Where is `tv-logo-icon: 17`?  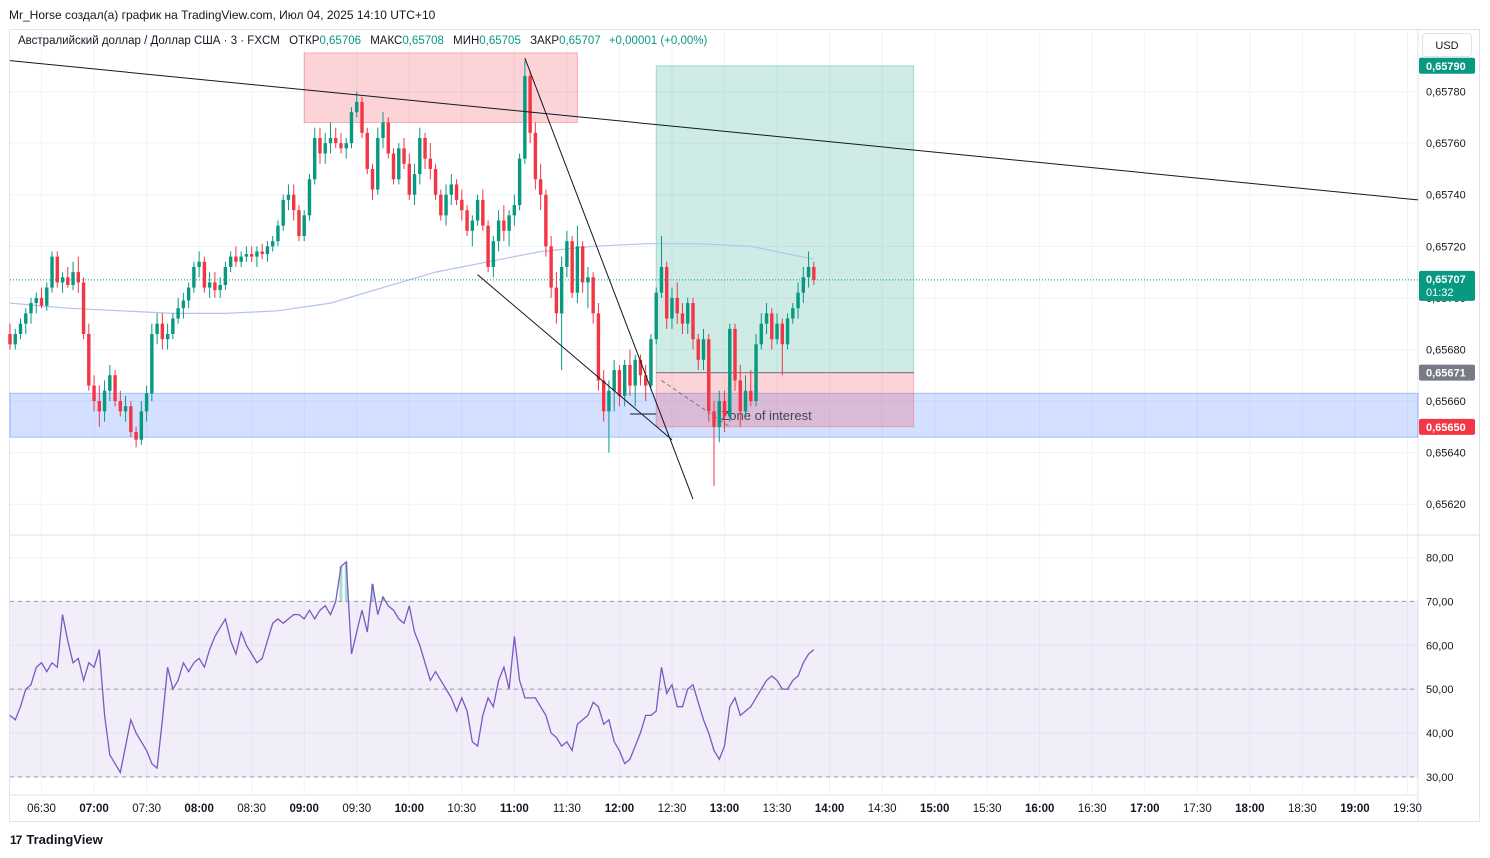 tv-logo-icon: 17 is located at coordinates (16, 839).